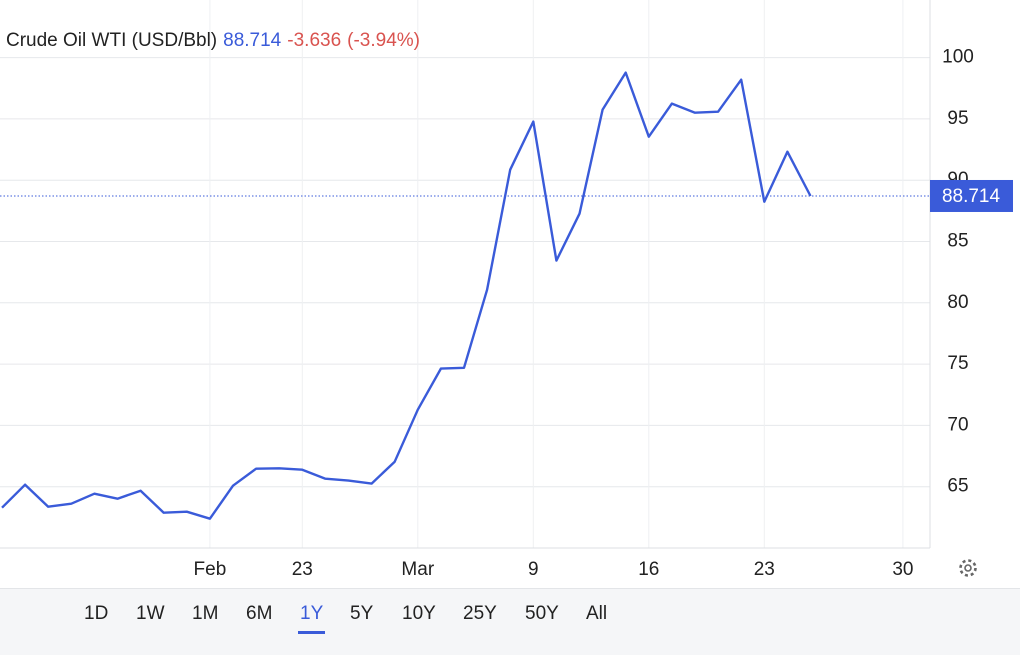 The width and height of the screenshot is (1020, 655). I want to click on range-button: 1Y, so click(312, 618).